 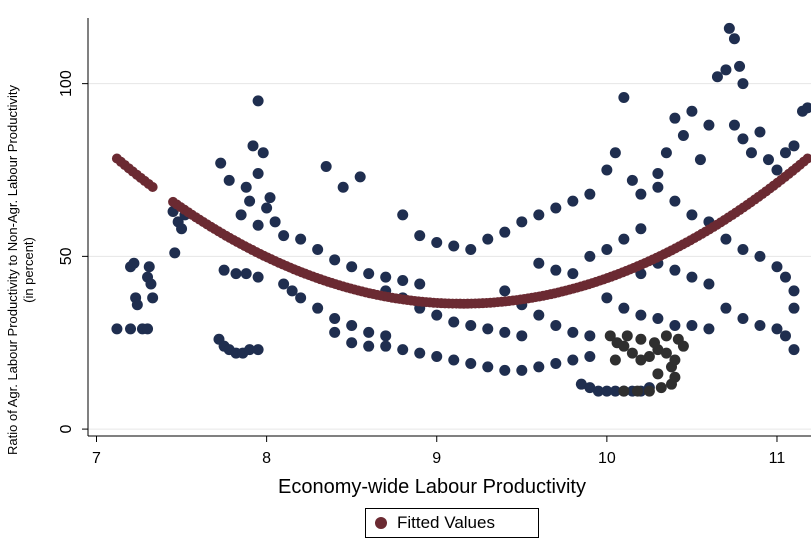 I want to click on y-tick-label-100: 100, so click(x=66, y=83).